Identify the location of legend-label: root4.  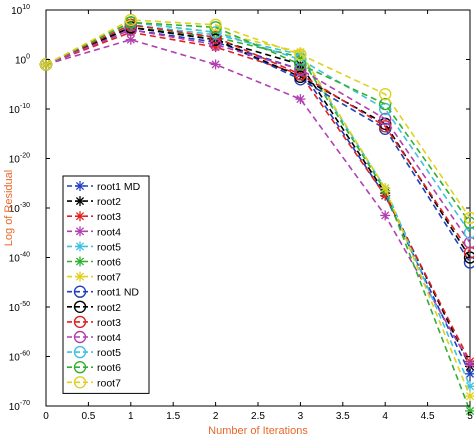
(109, 338).